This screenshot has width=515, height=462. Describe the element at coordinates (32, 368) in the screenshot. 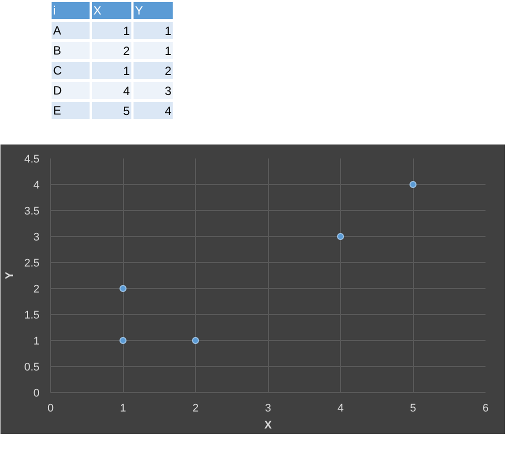

I see `y-tick-label: 0.5` at that location.